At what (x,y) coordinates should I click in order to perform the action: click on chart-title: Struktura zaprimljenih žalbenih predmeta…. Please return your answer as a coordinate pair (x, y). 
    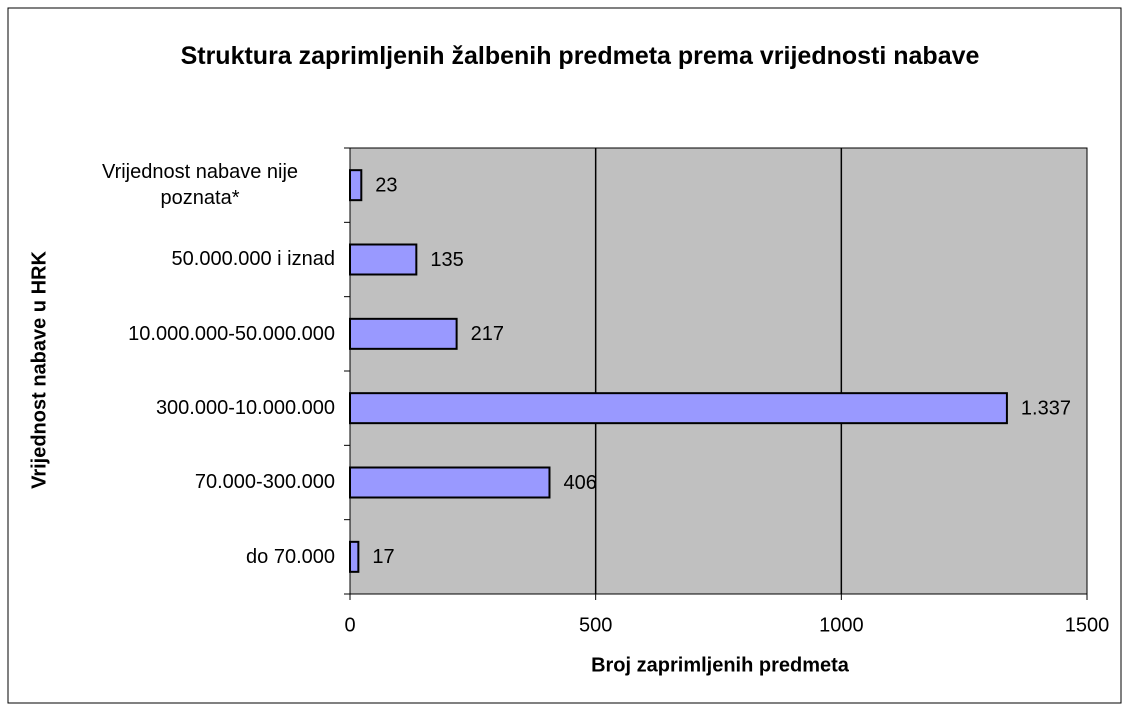
    Looking at the image, I should click on (580, 56).